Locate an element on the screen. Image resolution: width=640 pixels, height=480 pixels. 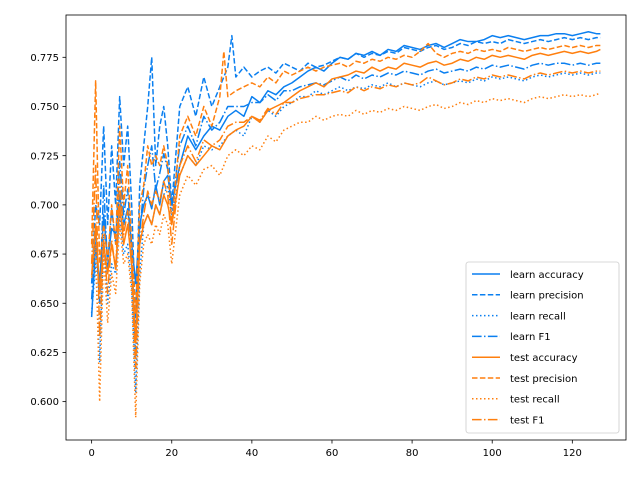
legend-label: learn accuracy is located at coordinates (547, 275).